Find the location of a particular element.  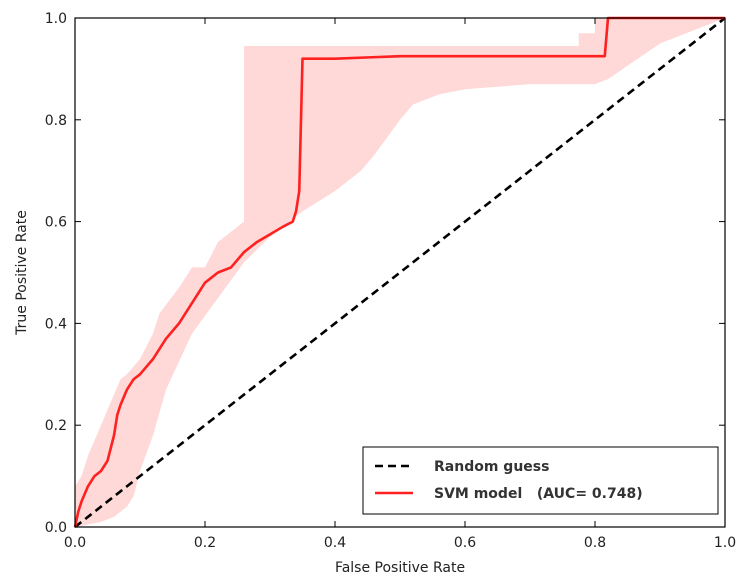

y-tick-label: 0.2 is located at coordinates (56, 426).